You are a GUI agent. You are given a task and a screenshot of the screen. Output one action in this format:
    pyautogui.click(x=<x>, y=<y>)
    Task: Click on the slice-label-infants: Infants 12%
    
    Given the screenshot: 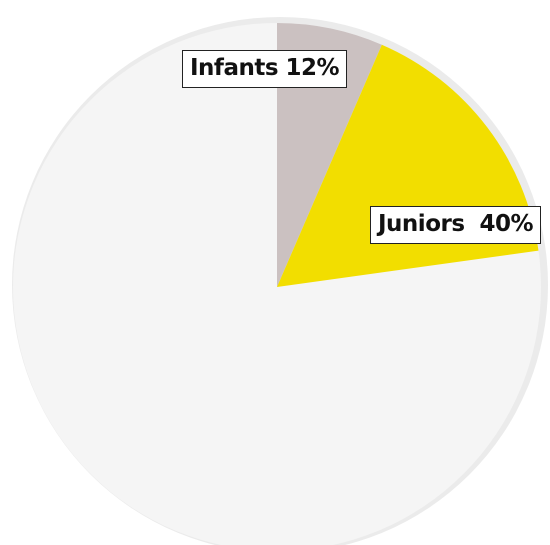 What is the action you would take?
    pyautogui.click(x=265, y=69)
    